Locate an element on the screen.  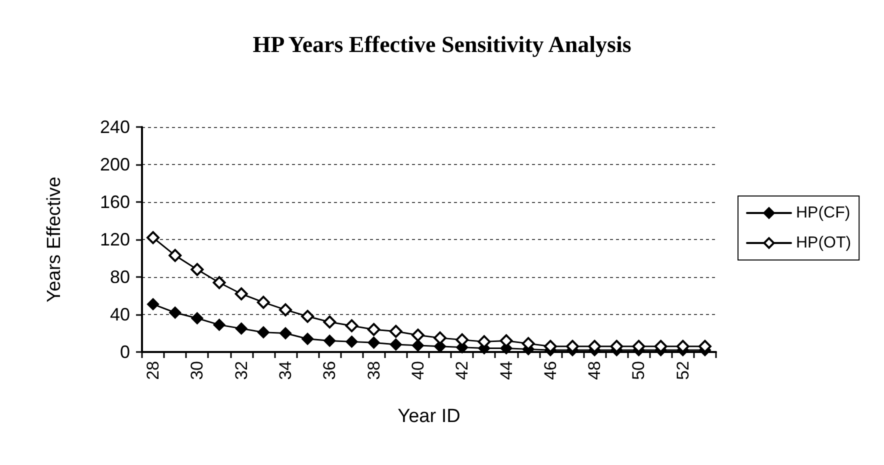
x-tick-label: 48 is located at coordinates (594, 370).